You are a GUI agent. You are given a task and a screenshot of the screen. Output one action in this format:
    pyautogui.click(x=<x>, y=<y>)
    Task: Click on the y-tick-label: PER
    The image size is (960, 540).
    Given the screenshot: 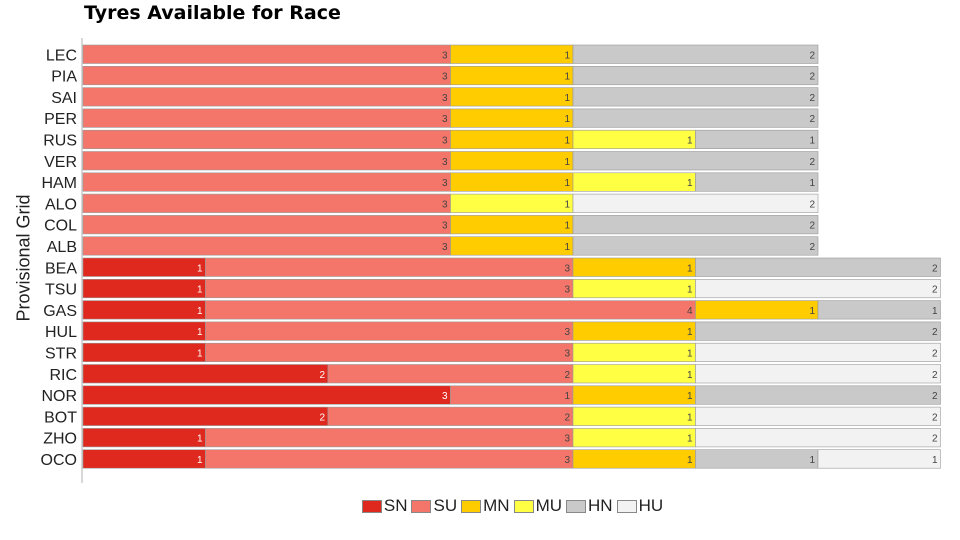 What is the action you would take?
    pyautogui.click(x=60, y=119)
    